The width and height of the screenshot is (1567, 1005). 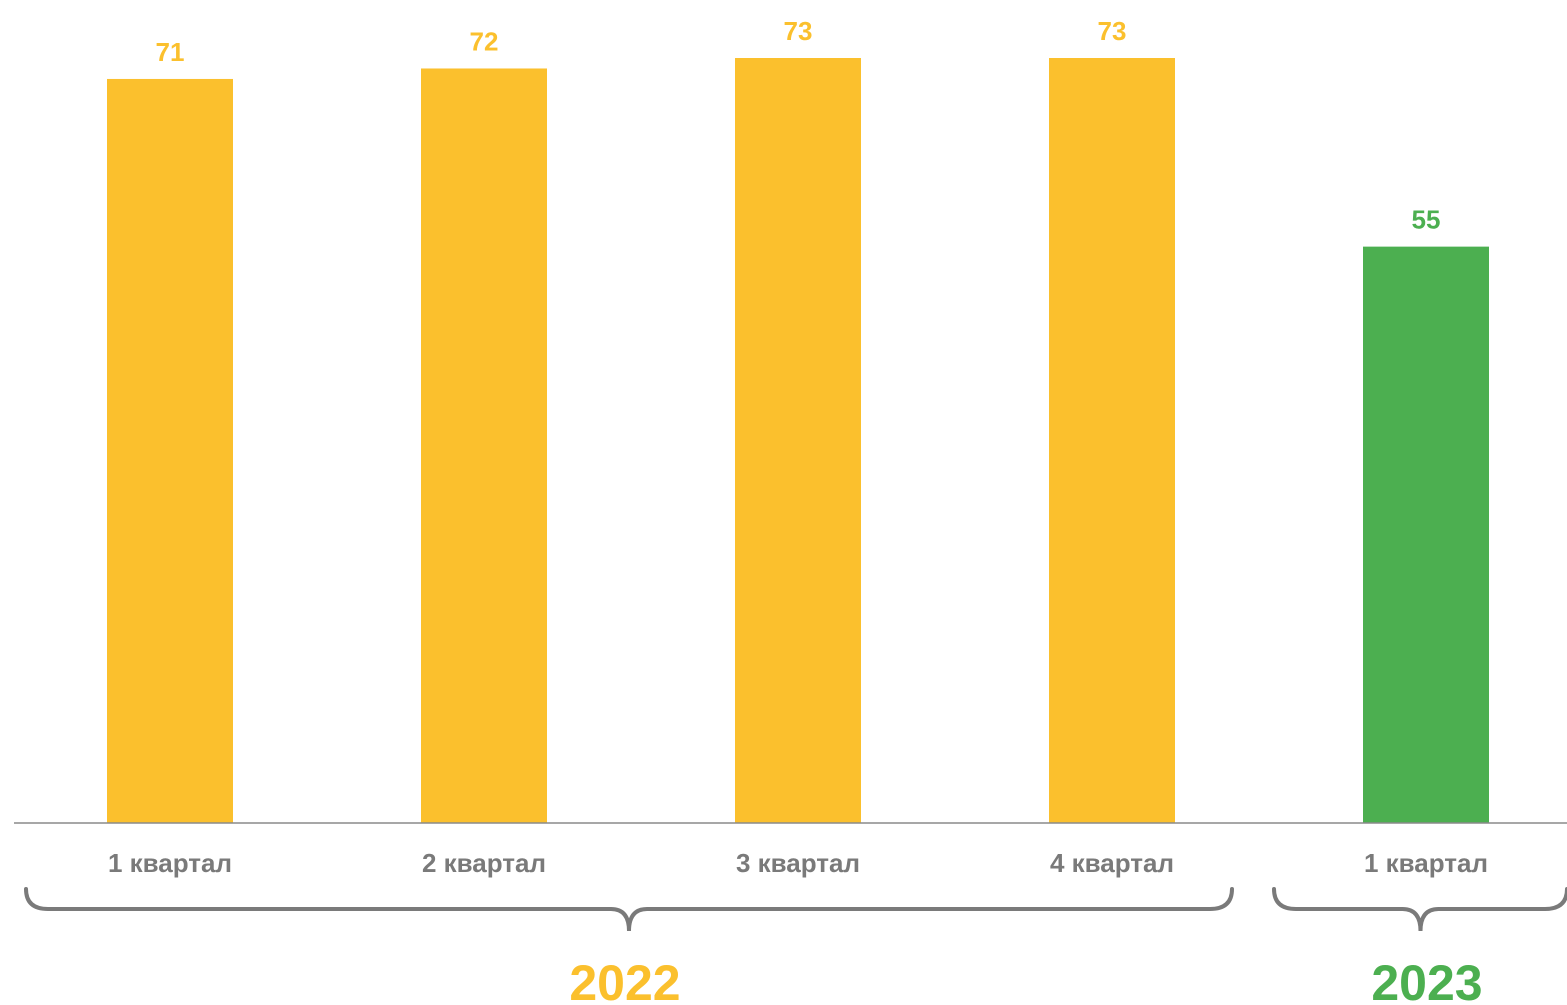 I want to click on x-tick-label-5: 1 квартал, so click(x=1426, y=863).